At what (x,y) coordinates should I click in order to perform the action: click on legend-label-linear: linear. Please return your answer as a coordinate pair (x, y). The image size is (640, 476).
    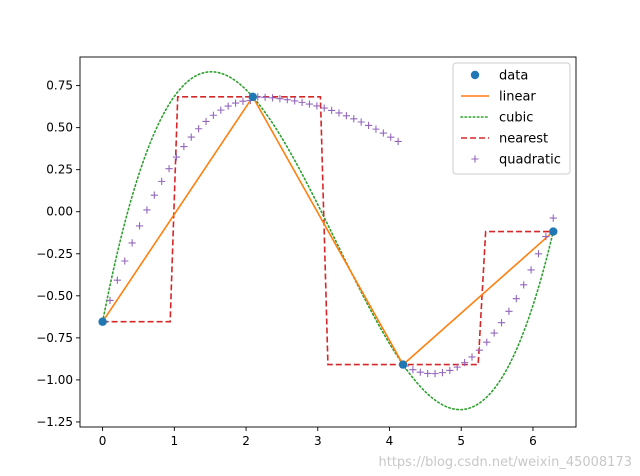
    Looking at the image, I should click on (517, 97).